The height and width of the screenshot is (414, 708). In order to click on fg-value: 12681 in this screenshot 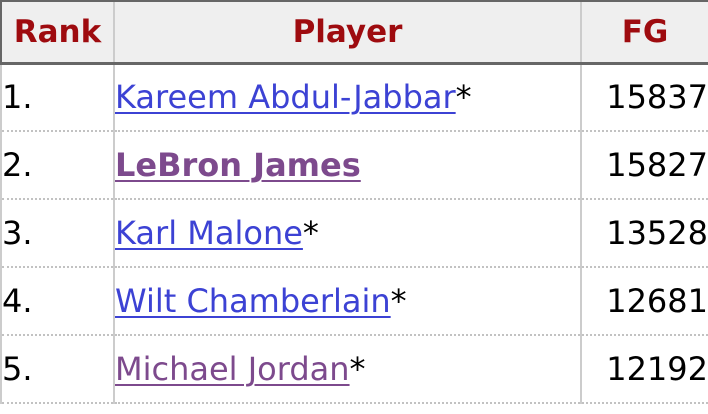, I will do `click(657, 301)`.